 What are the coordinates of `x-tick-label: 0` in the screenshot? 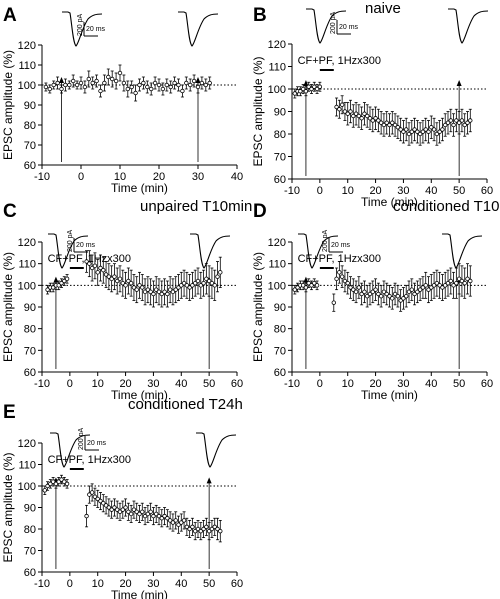 It's located at (320, 191).